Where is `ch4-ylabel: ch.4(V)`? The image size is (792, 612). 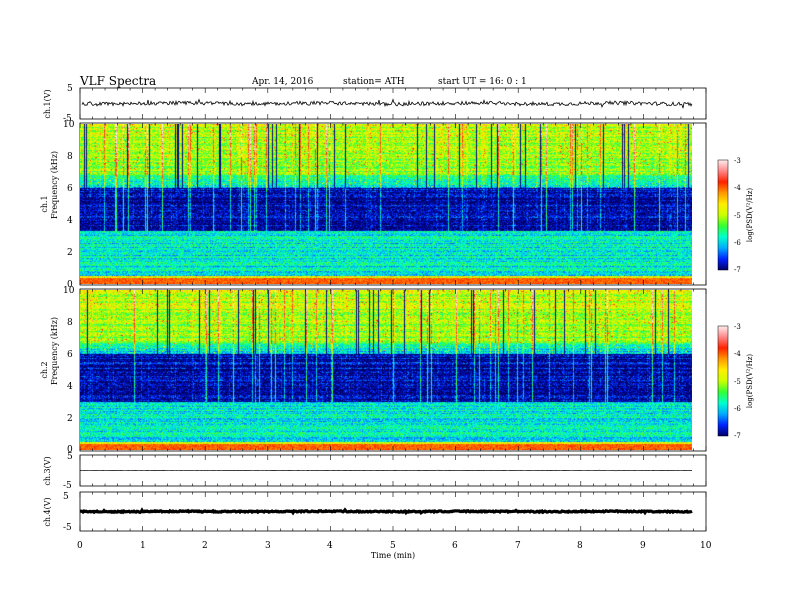
ch4-ylabel: ch.4(V) is located at coordinates (47, 511).